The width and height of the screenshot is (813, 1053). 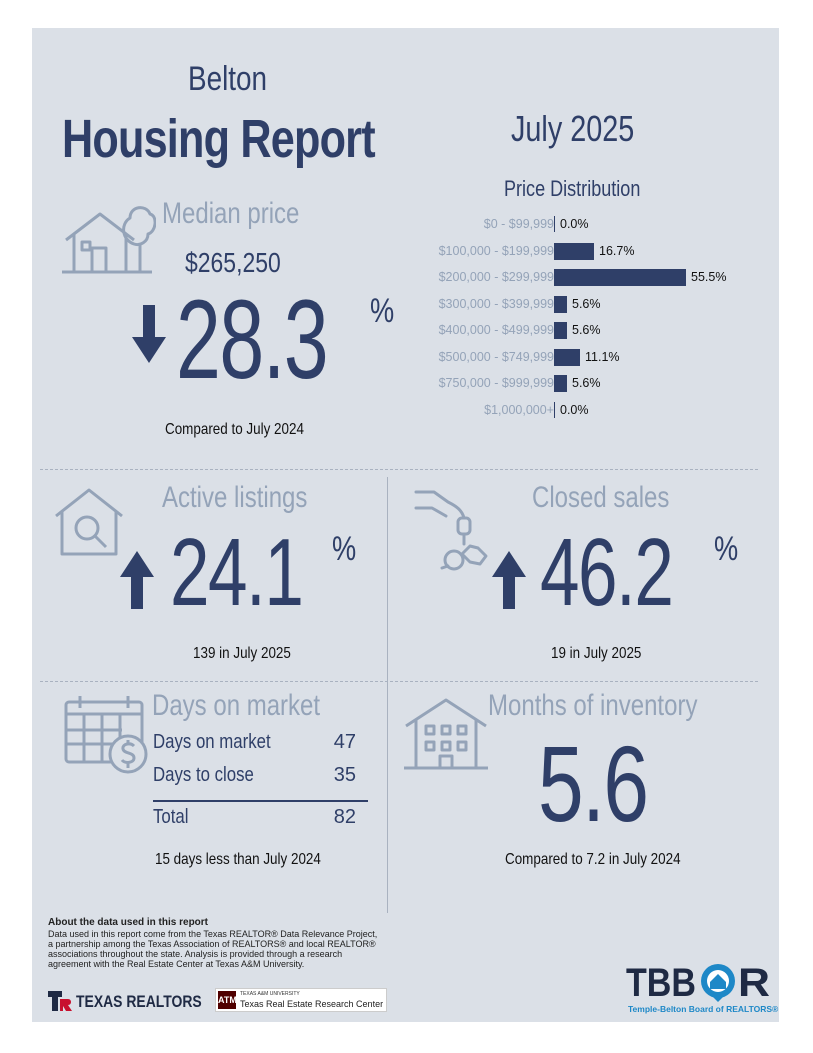 What do you see at coordinates (399, 681) in the screenshot?
I see `divider-middle` at bounding box center [399, 681].